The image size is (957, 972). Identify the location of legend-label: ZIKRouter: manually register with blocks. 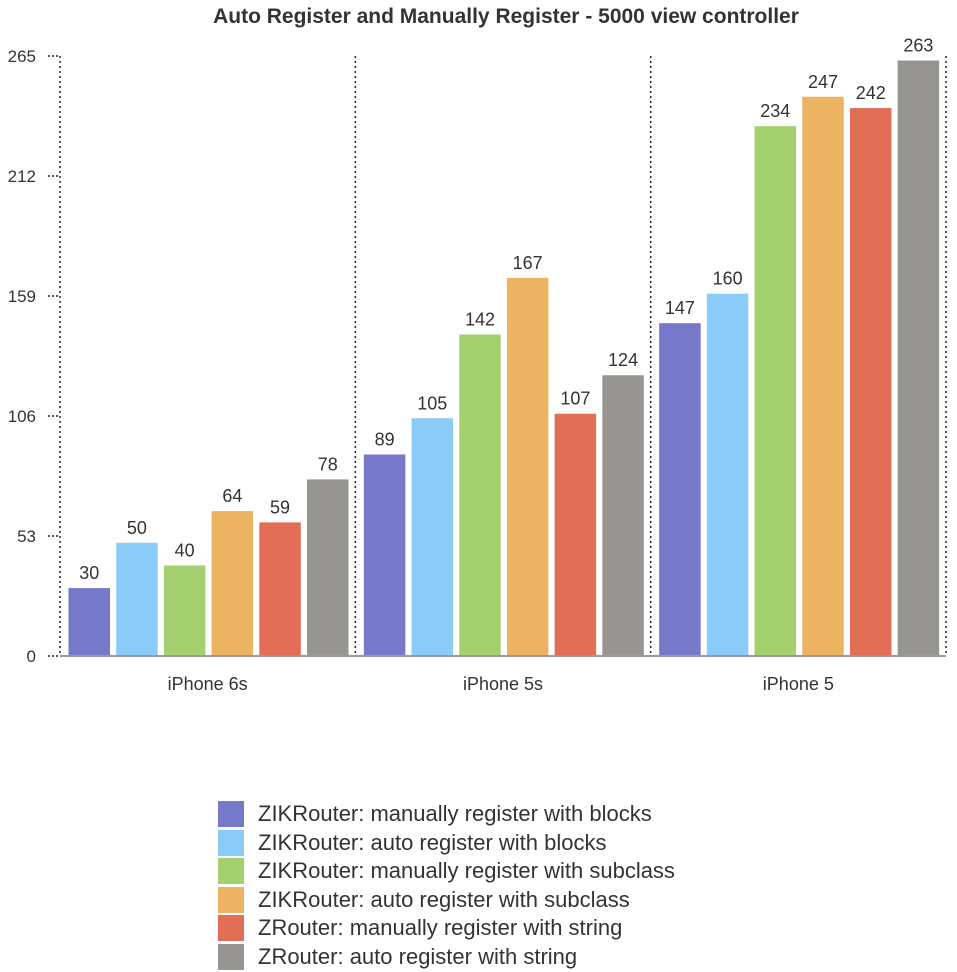
(455, 814).